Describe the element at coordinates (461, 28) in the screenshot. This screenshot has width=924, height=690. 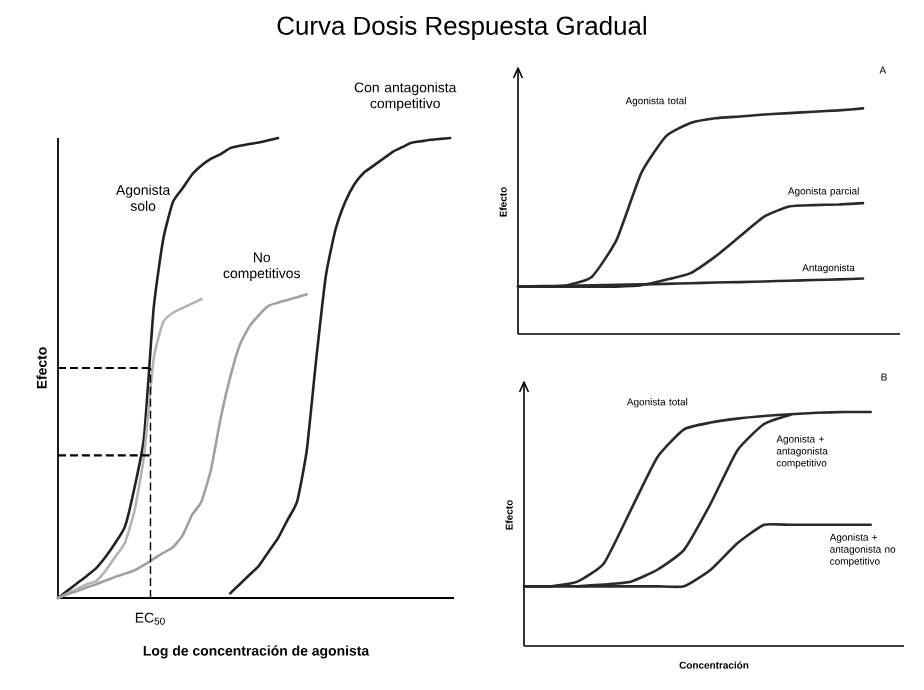
I see `chart-title: Curva Dosis Respuesta Gradual` at that location.